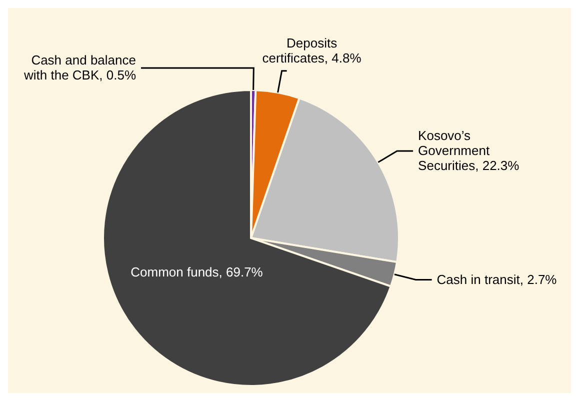 This screenshot has height=401, width=579. Describe the element at coordinates (497, 279) in the screenshot. I see `slice-label: Cash in transit, 2.7%` at that location.